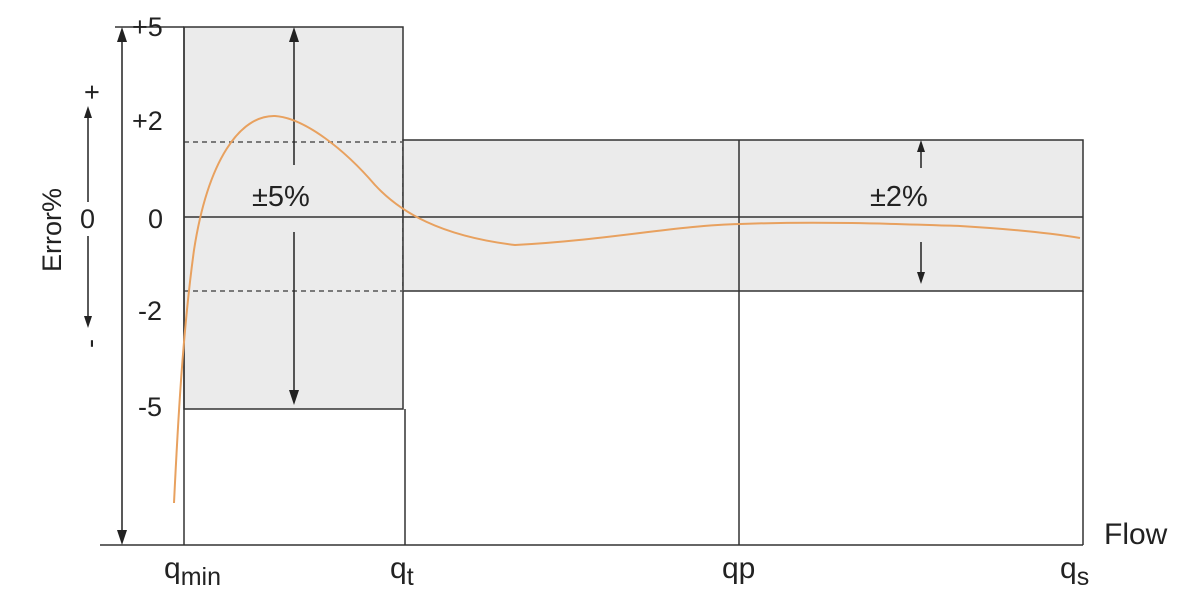 This screenshot has height=599, width=1204. I want to click on y-axis-top-arrowhead, so click(122, 34).